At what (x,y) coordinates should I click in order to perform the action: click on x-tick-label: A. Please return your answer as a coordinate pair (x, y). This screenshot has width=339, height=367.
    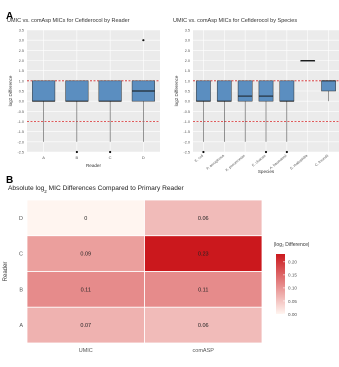
    Looking at the image, I should click on (43, 157).